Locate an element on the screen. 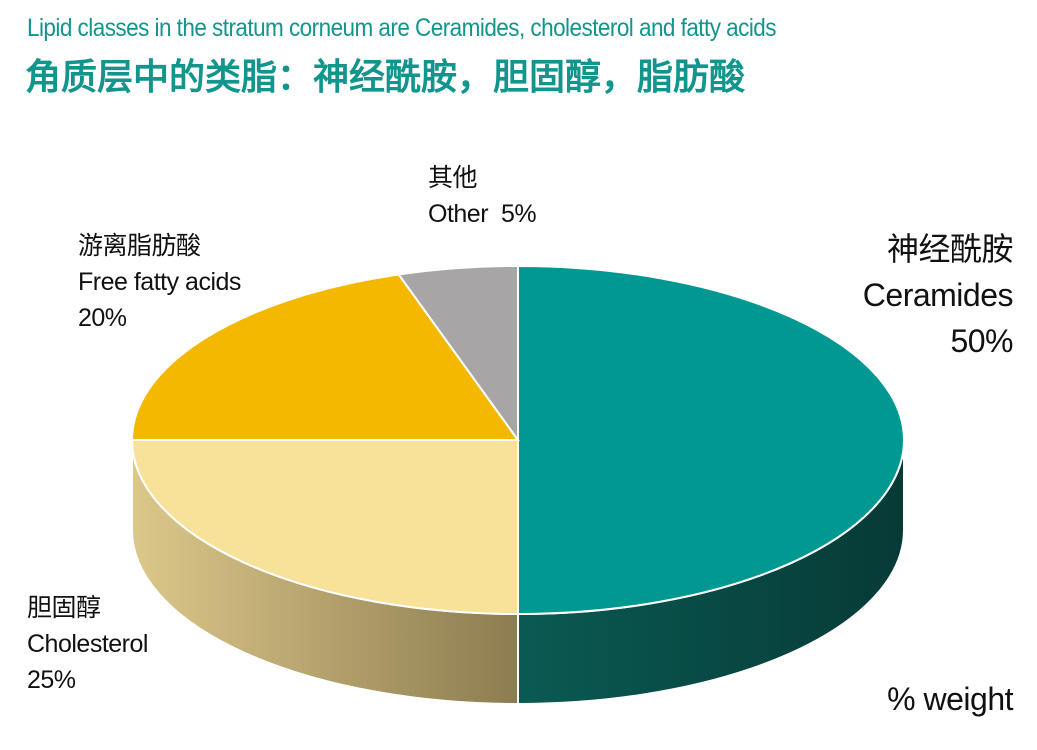 This screenshot has height=750, width=1037. label-free-fatty-acids: 游离脂肪酸 Free fatty acids 20% is located at coordinates (159, 282).